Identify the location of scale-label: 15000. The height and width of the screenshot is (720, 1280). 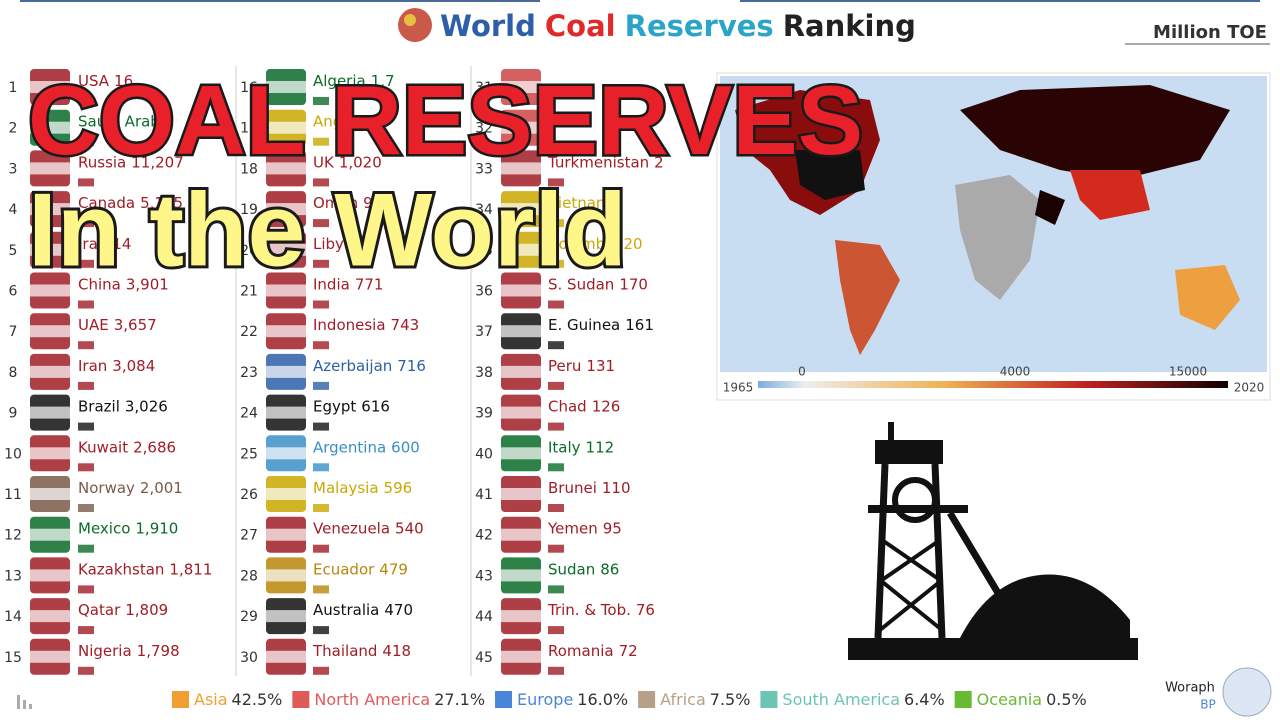
(1188, 372).